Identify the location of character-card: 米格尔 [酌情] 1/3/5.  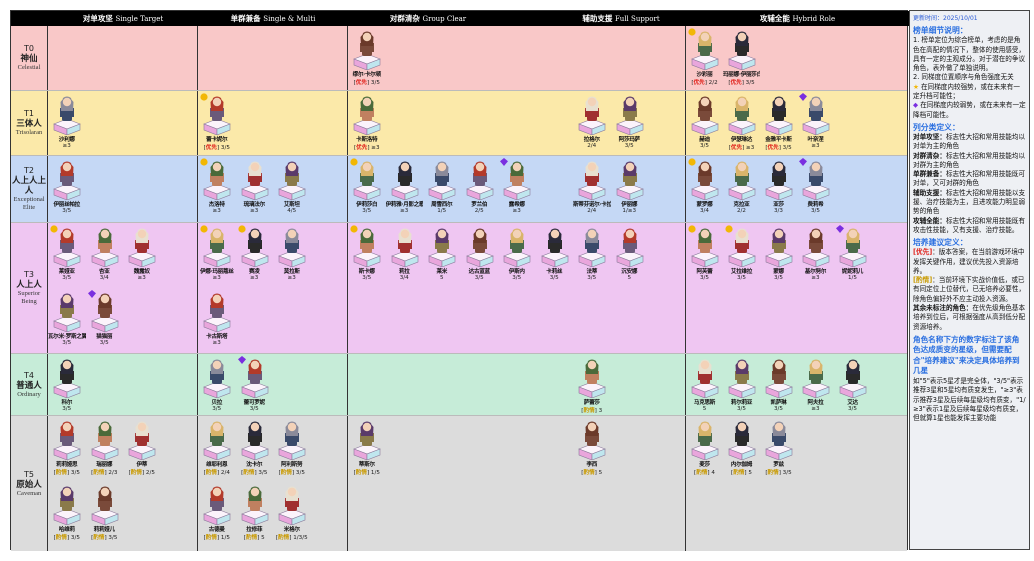
(292, 513).